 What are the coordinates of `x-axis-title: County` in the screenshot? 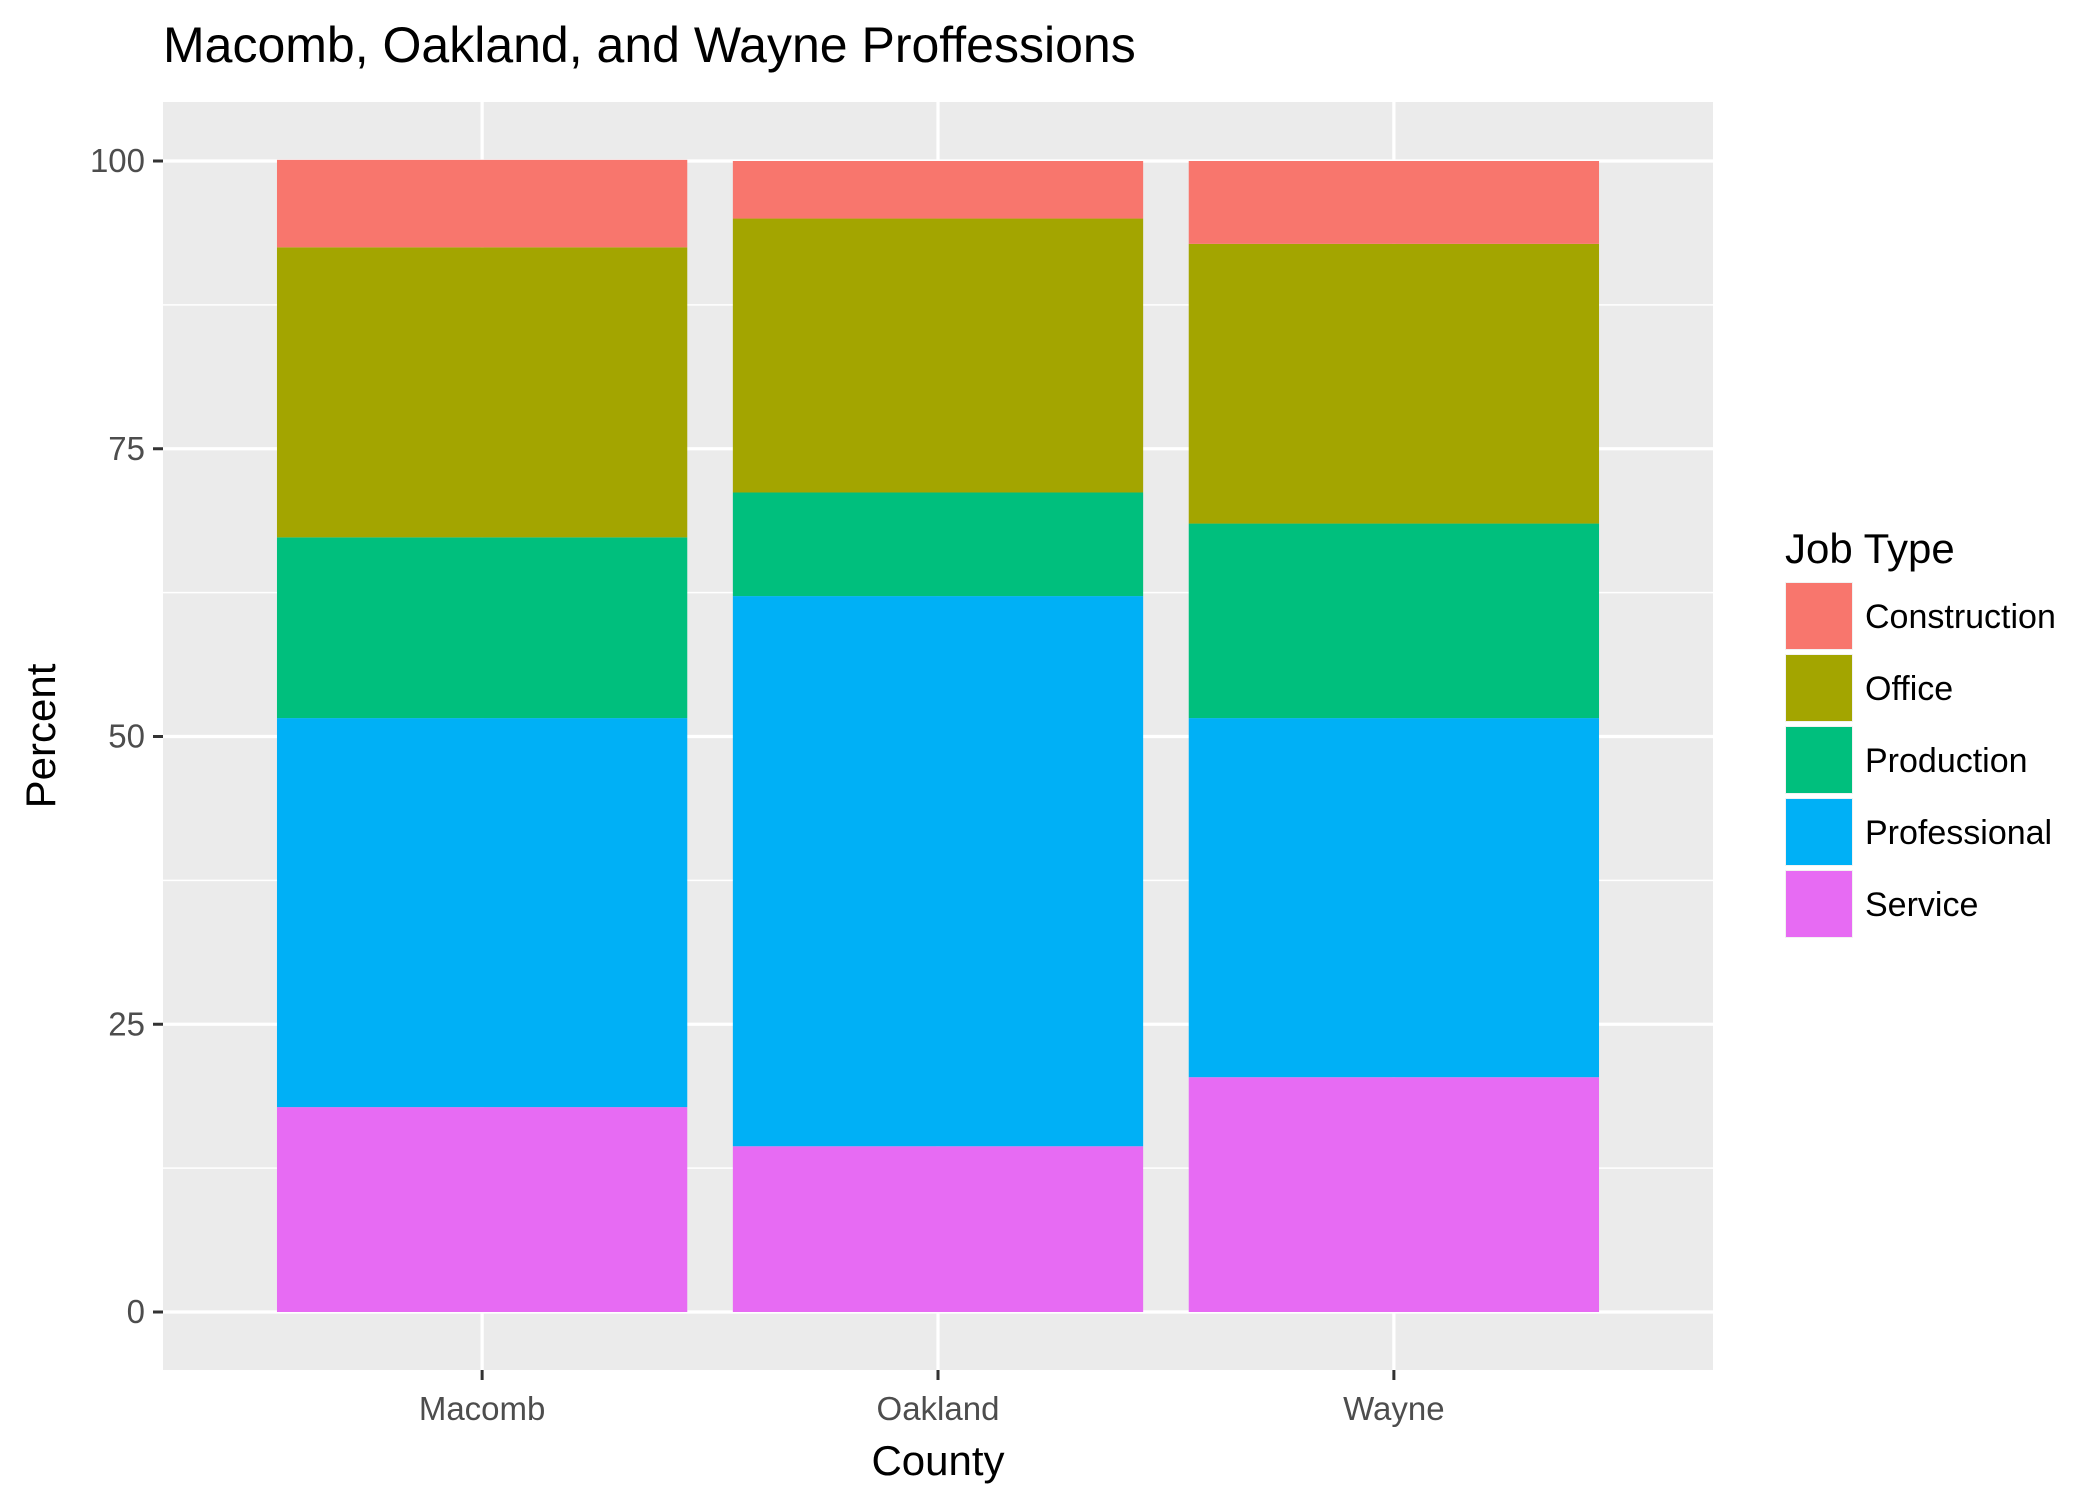 It's located at (937, 1460).